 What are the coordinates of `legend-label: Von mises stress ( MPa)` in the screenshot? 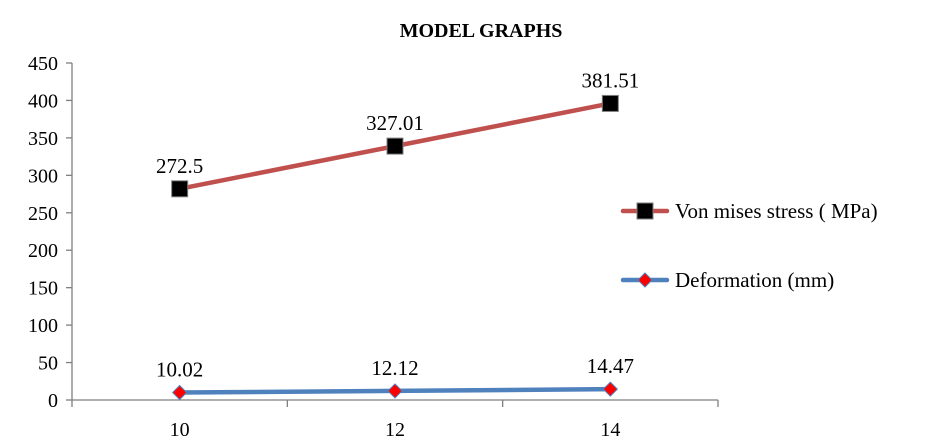 It's located at (776, 211).